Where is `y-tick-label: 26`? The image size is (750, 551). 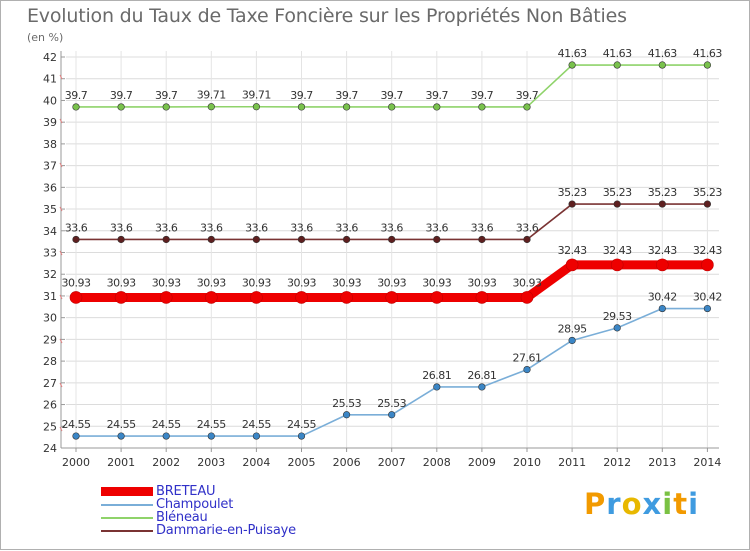 y-tick-label: 26 is located at coordinates (50, 405).